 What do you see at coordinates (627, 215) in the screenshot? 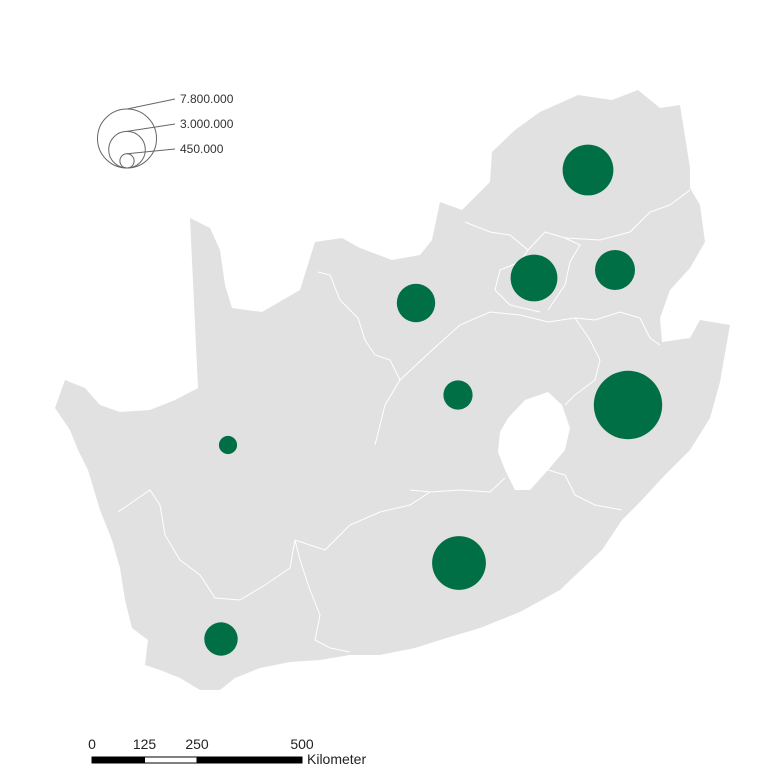
I see `border-limpopo-mpumalanga` at bounding box center [627, 215].